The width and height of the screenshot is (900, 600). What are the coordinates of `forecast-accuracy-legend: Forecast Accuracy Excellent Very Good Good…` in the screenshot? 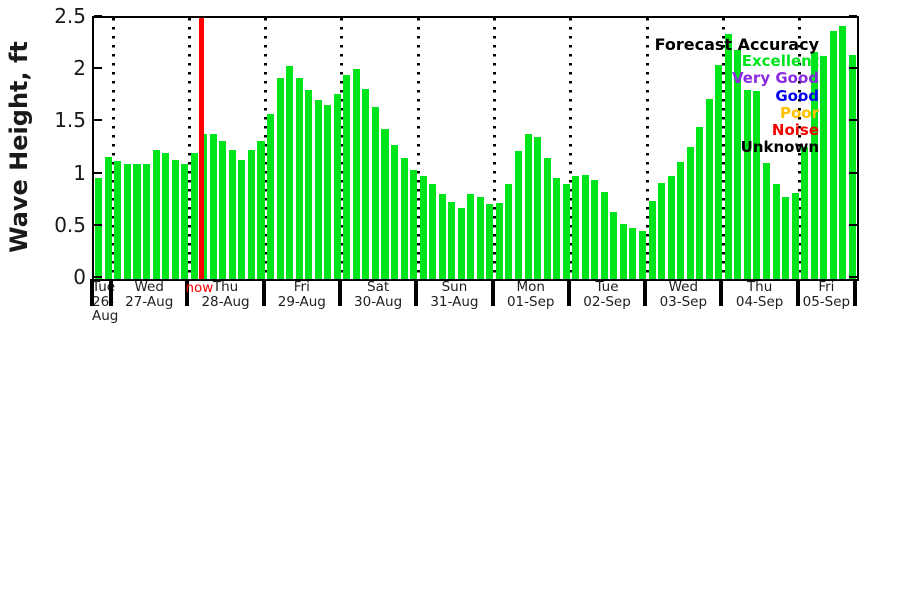 It's located at (737, 96).